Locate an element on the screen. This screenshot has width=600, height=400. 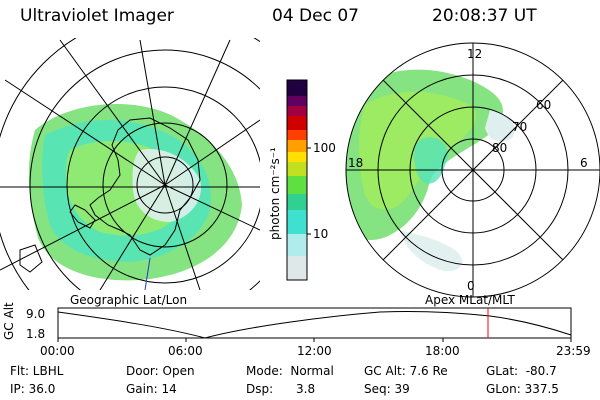
gc-alt-ytick-bottom: 1.8 is located at coordinates (36, 334).